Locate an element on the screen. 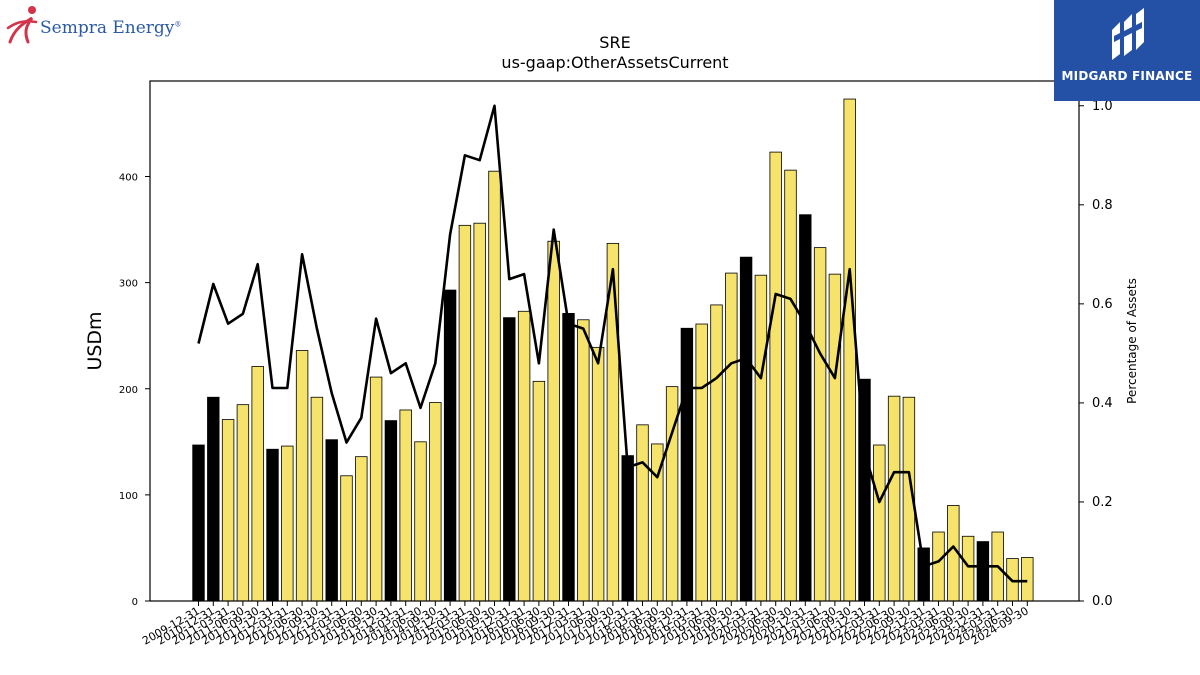 This screenshot has height=675, width=1200. y2-tick-label: 0.0 is located at coordinates (1102, 601).